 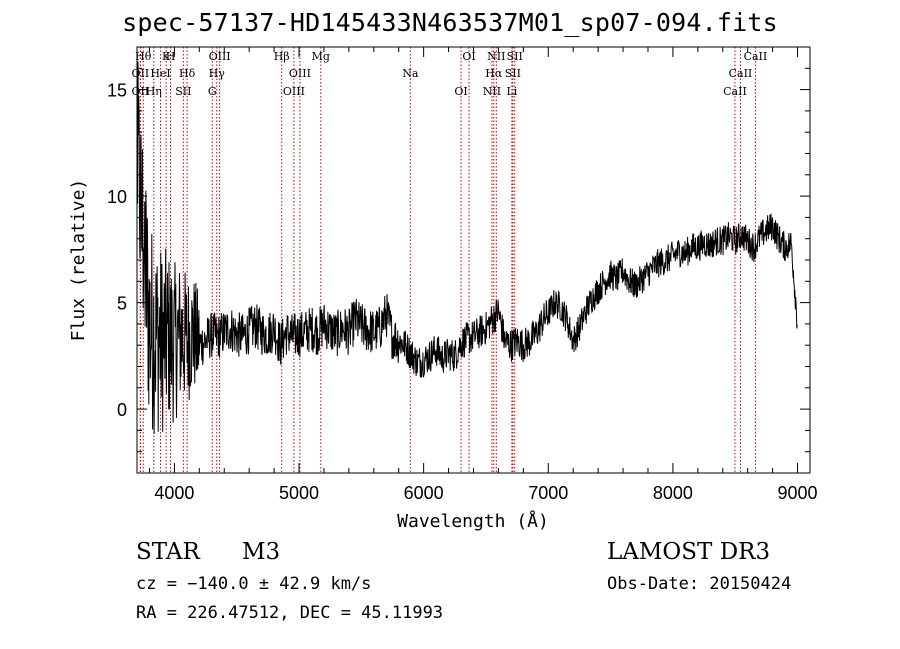 What do you see at coordinates (117, 197) in the screenshot?
I see `y-tick-label: 10` at bounding box center [117, 197].